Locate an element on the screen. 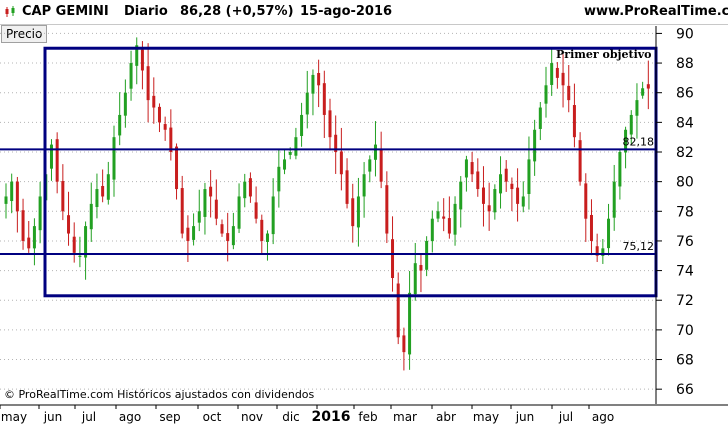 This screenshot has width=728, height=428. x-tick-label: jul is located at coordinates (88, 417).